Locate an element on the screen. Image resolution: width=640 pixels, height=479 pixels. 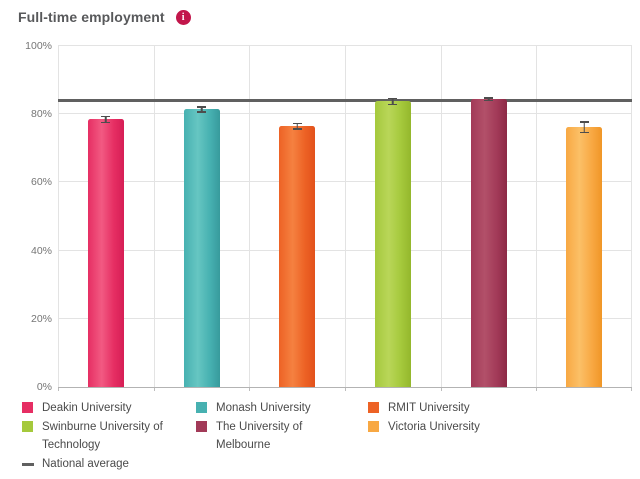
bar-swinburne-university-of-technology is located at coordinates (392, 244).